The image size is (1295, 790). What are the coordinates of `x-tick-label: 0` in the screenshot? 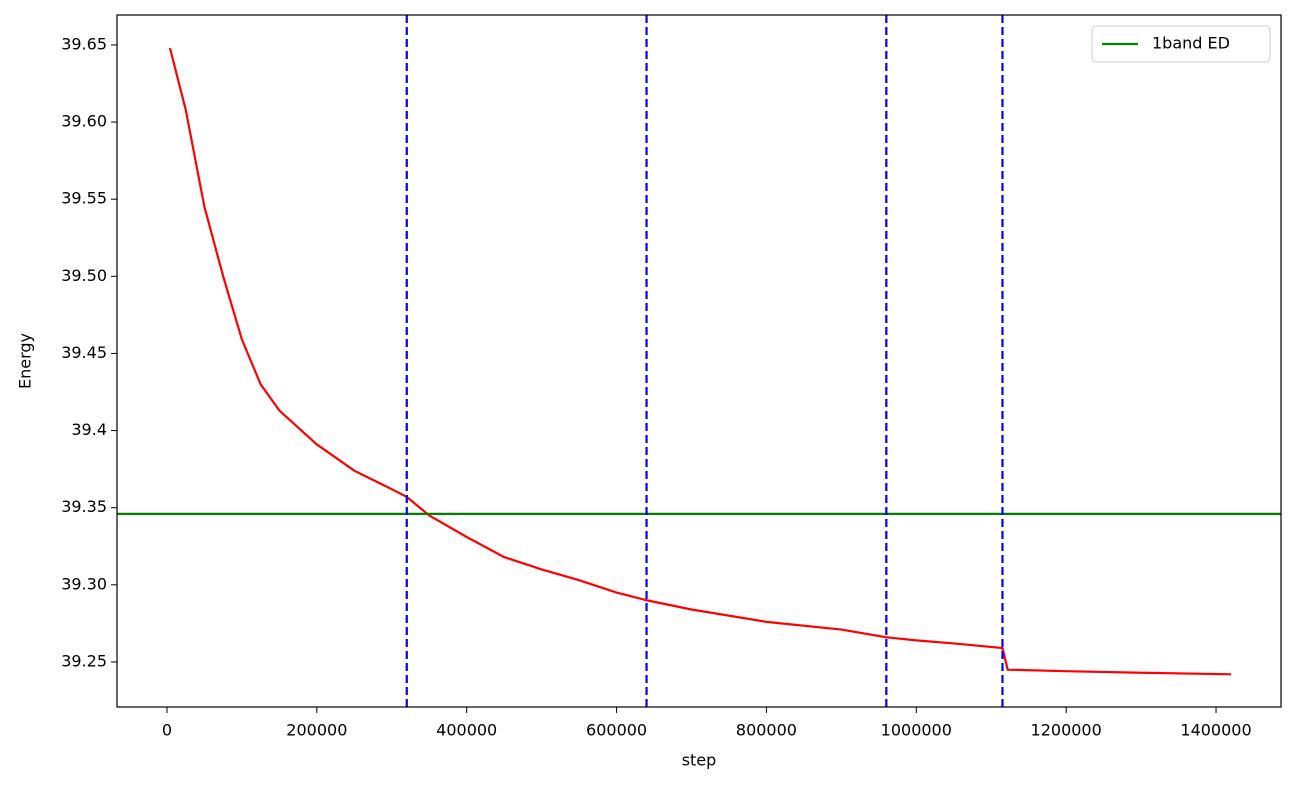 It's located at (167, 730).